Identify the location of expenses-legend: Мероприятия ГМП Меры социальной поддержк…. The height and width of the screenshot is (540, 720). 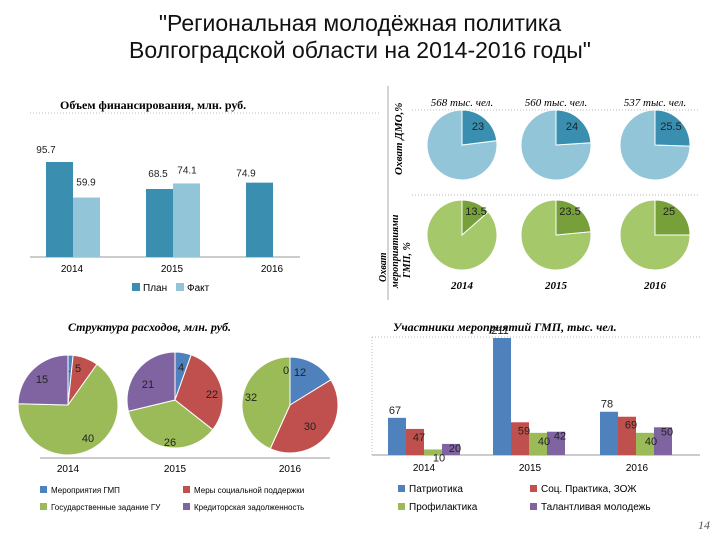
(172, 499).